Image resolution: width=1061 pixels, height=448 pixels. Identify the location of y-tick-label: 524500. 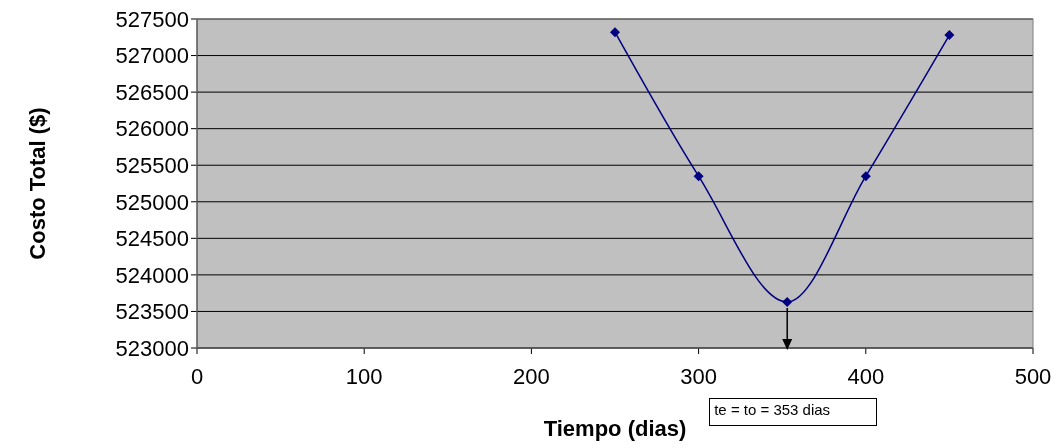
(152, 239).